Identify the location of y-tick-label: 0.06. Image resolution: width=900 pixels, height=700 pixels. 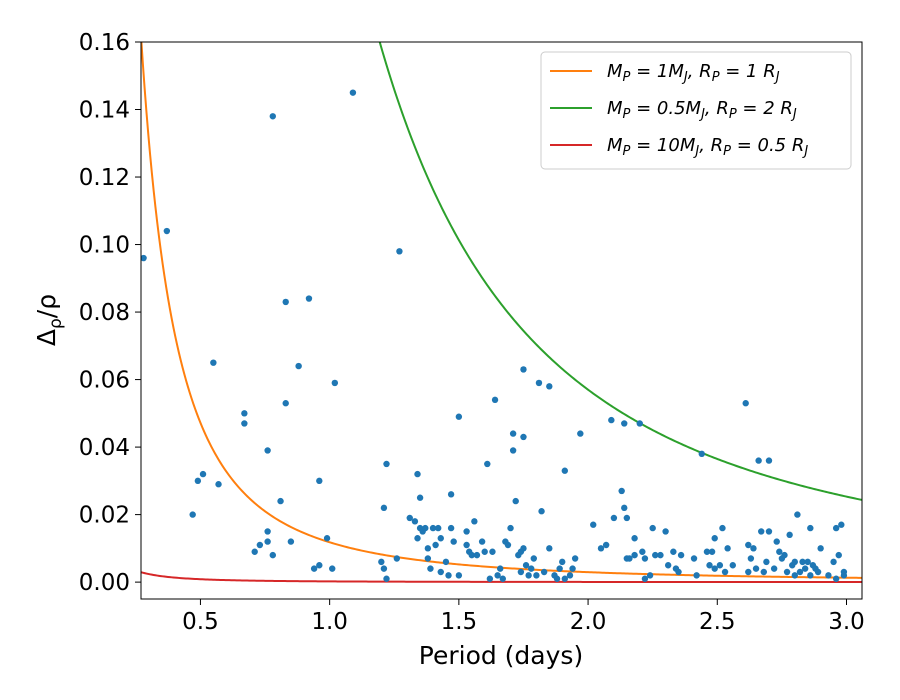
(104, 381).